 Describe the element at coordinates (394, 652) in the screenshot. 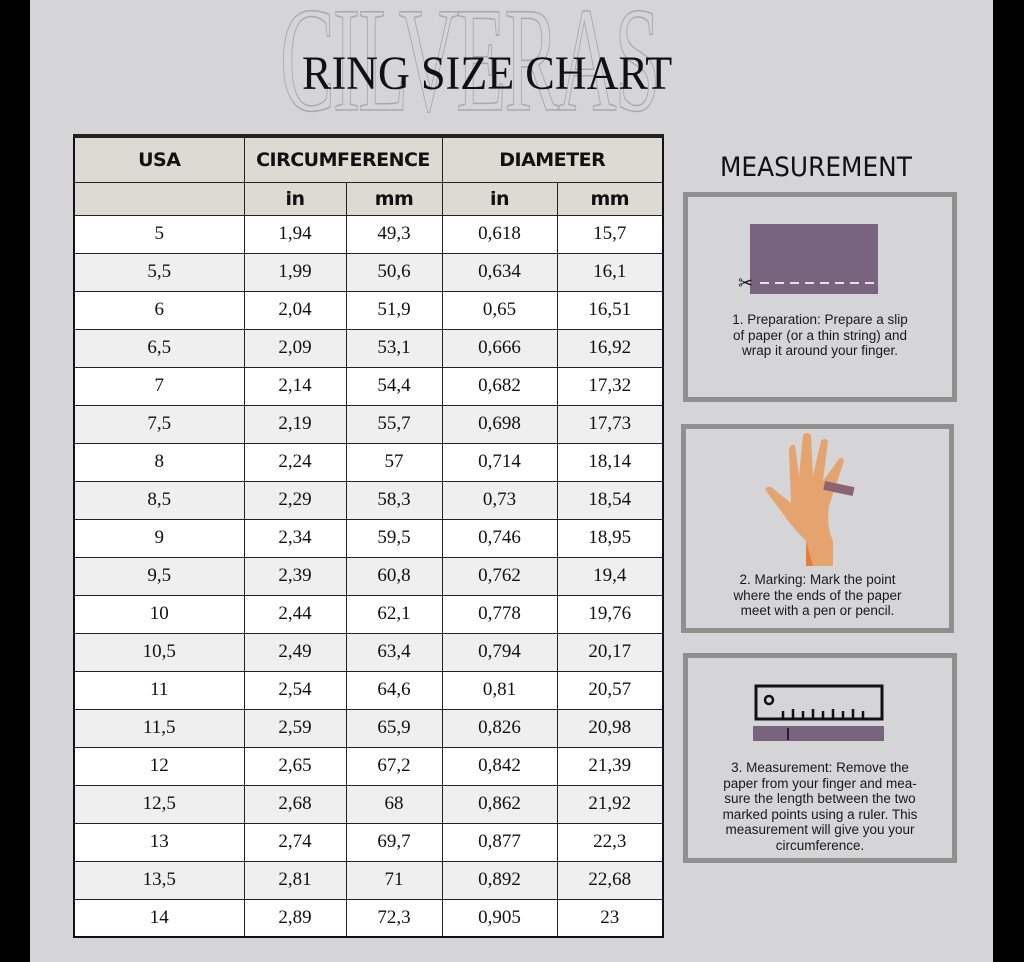

I see `circumference-mm-cell: 63,4` at that location.